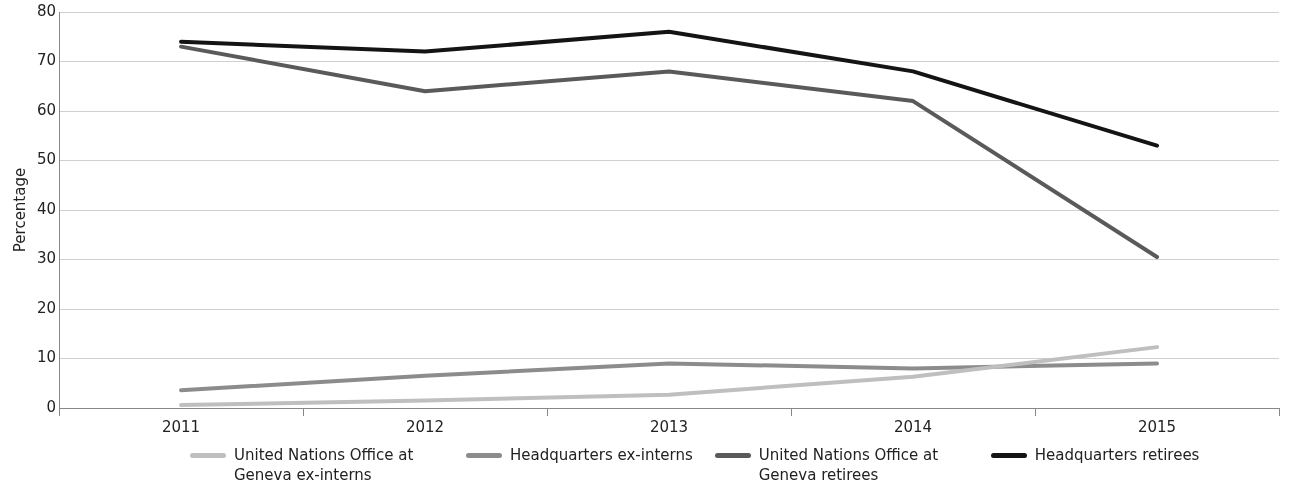 This screenshot has width=1307, height=487. Describe the element at coordinates (181, 426) in the screenshot. I see `x-tick-label: 2011` at that location.